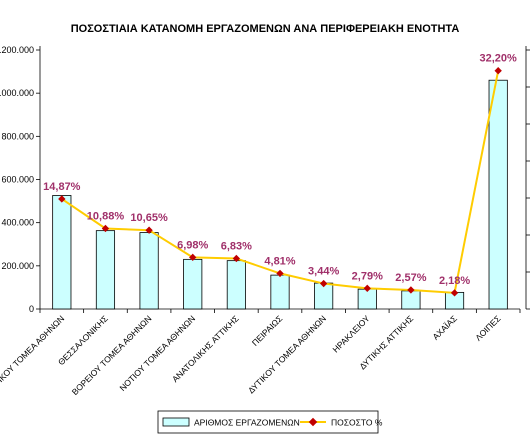 The image size is (530, 447). I want to click on legend: ΑΡΙΘΜΟΣ ΕΡΓΑΖΟΜΕΝΩΝ ΠΟΣΟΣΤΟ %, so click(270, 422).